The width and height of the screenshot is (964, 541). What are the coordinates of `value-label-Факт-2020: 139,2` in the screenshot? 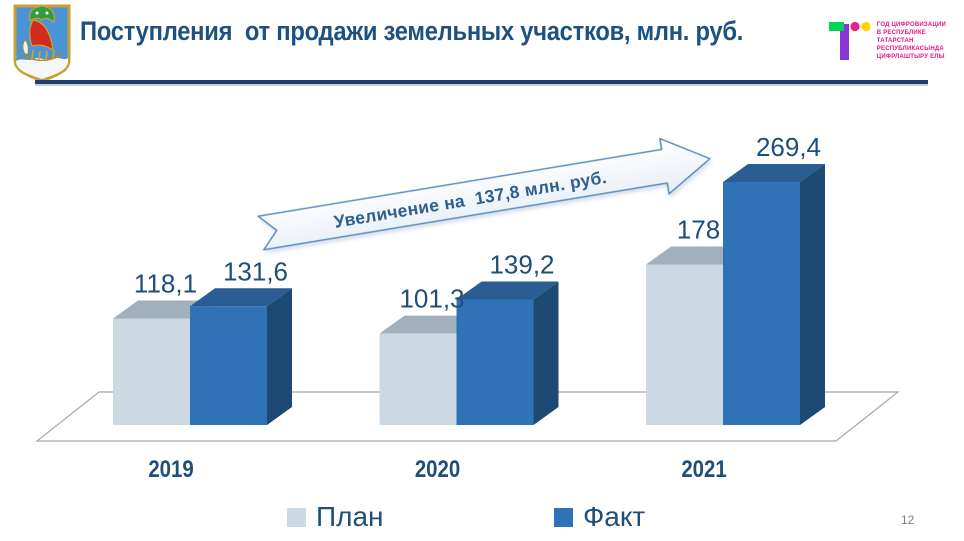 It's located at (521, 264).